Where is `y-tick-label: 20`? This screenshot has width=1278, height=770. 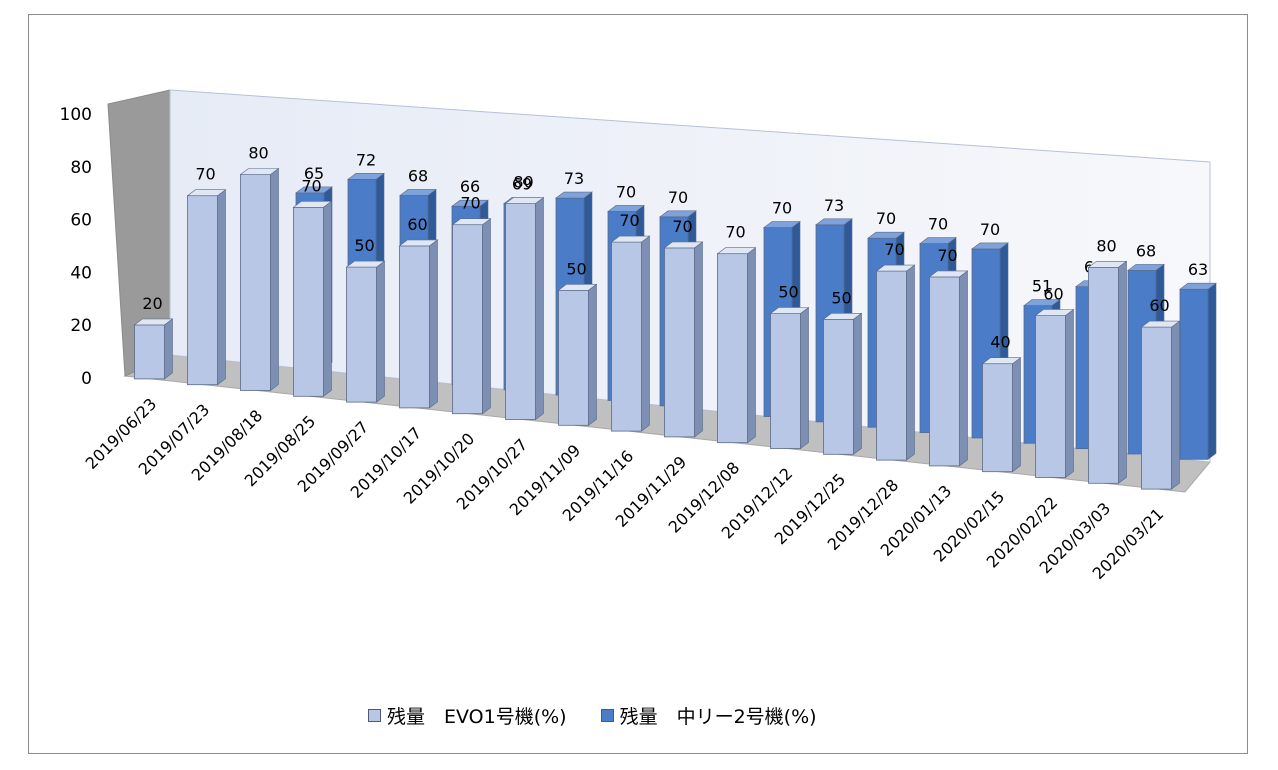
y-tick-label: 20 is located at coordinates (81, 326).